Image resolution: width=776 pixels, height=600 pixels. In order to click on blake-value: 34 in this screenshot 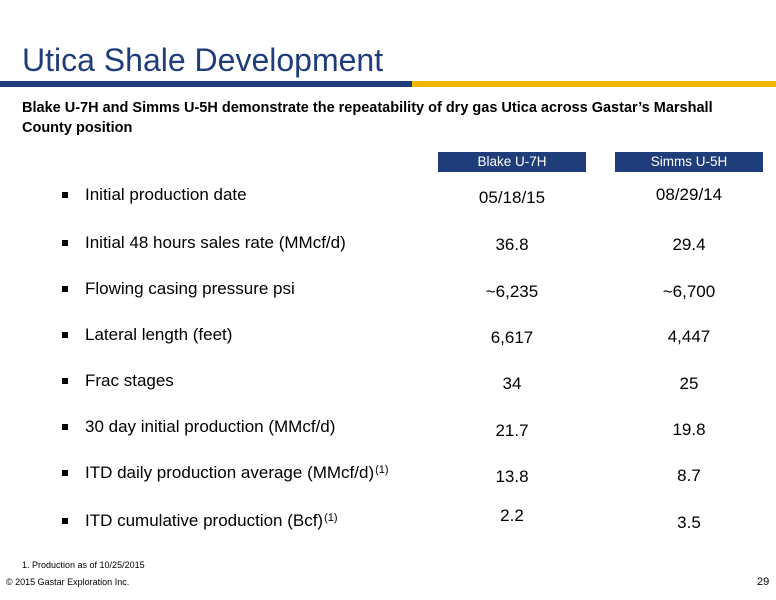, I will do `click(512, 383)`.